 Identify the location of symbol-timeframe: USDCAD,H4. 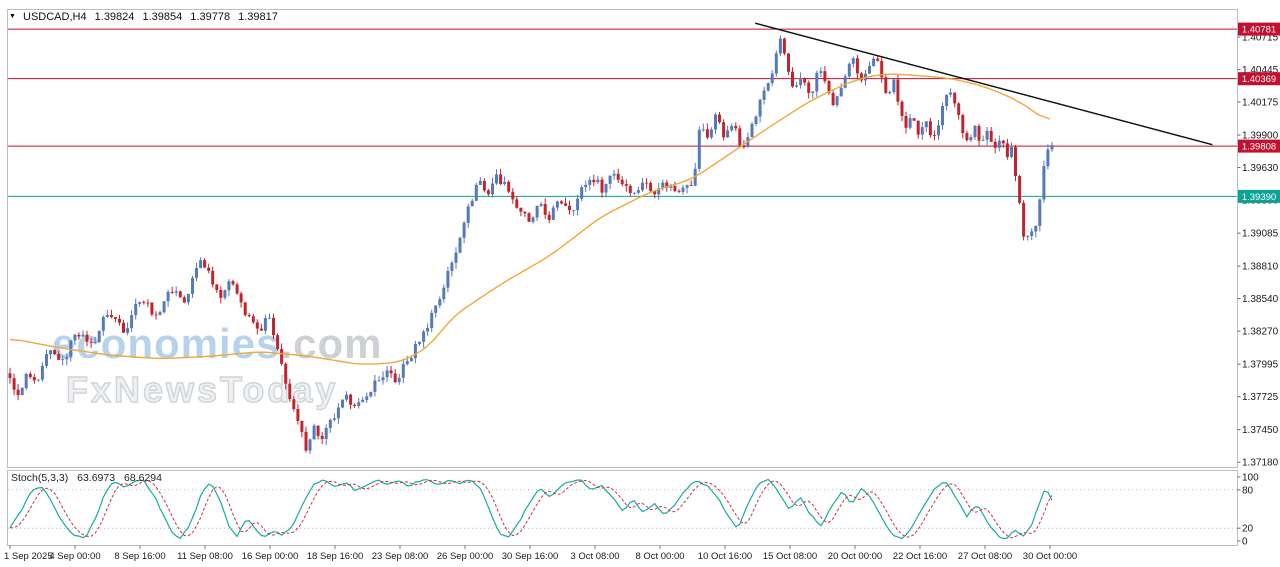
(55, 17).